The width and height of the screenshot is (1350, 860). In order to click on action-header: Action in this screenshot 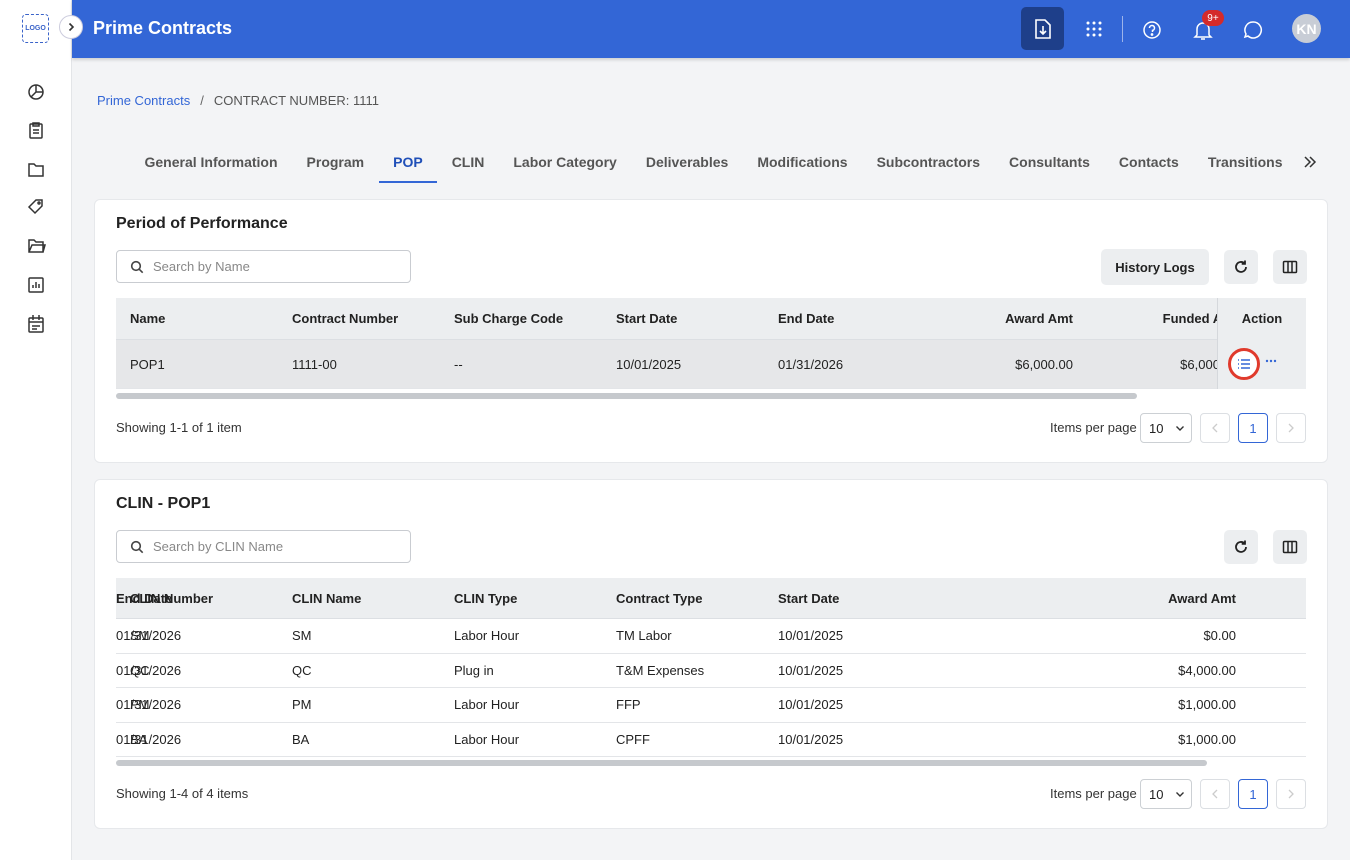, I will do `click(1262, 318)`.